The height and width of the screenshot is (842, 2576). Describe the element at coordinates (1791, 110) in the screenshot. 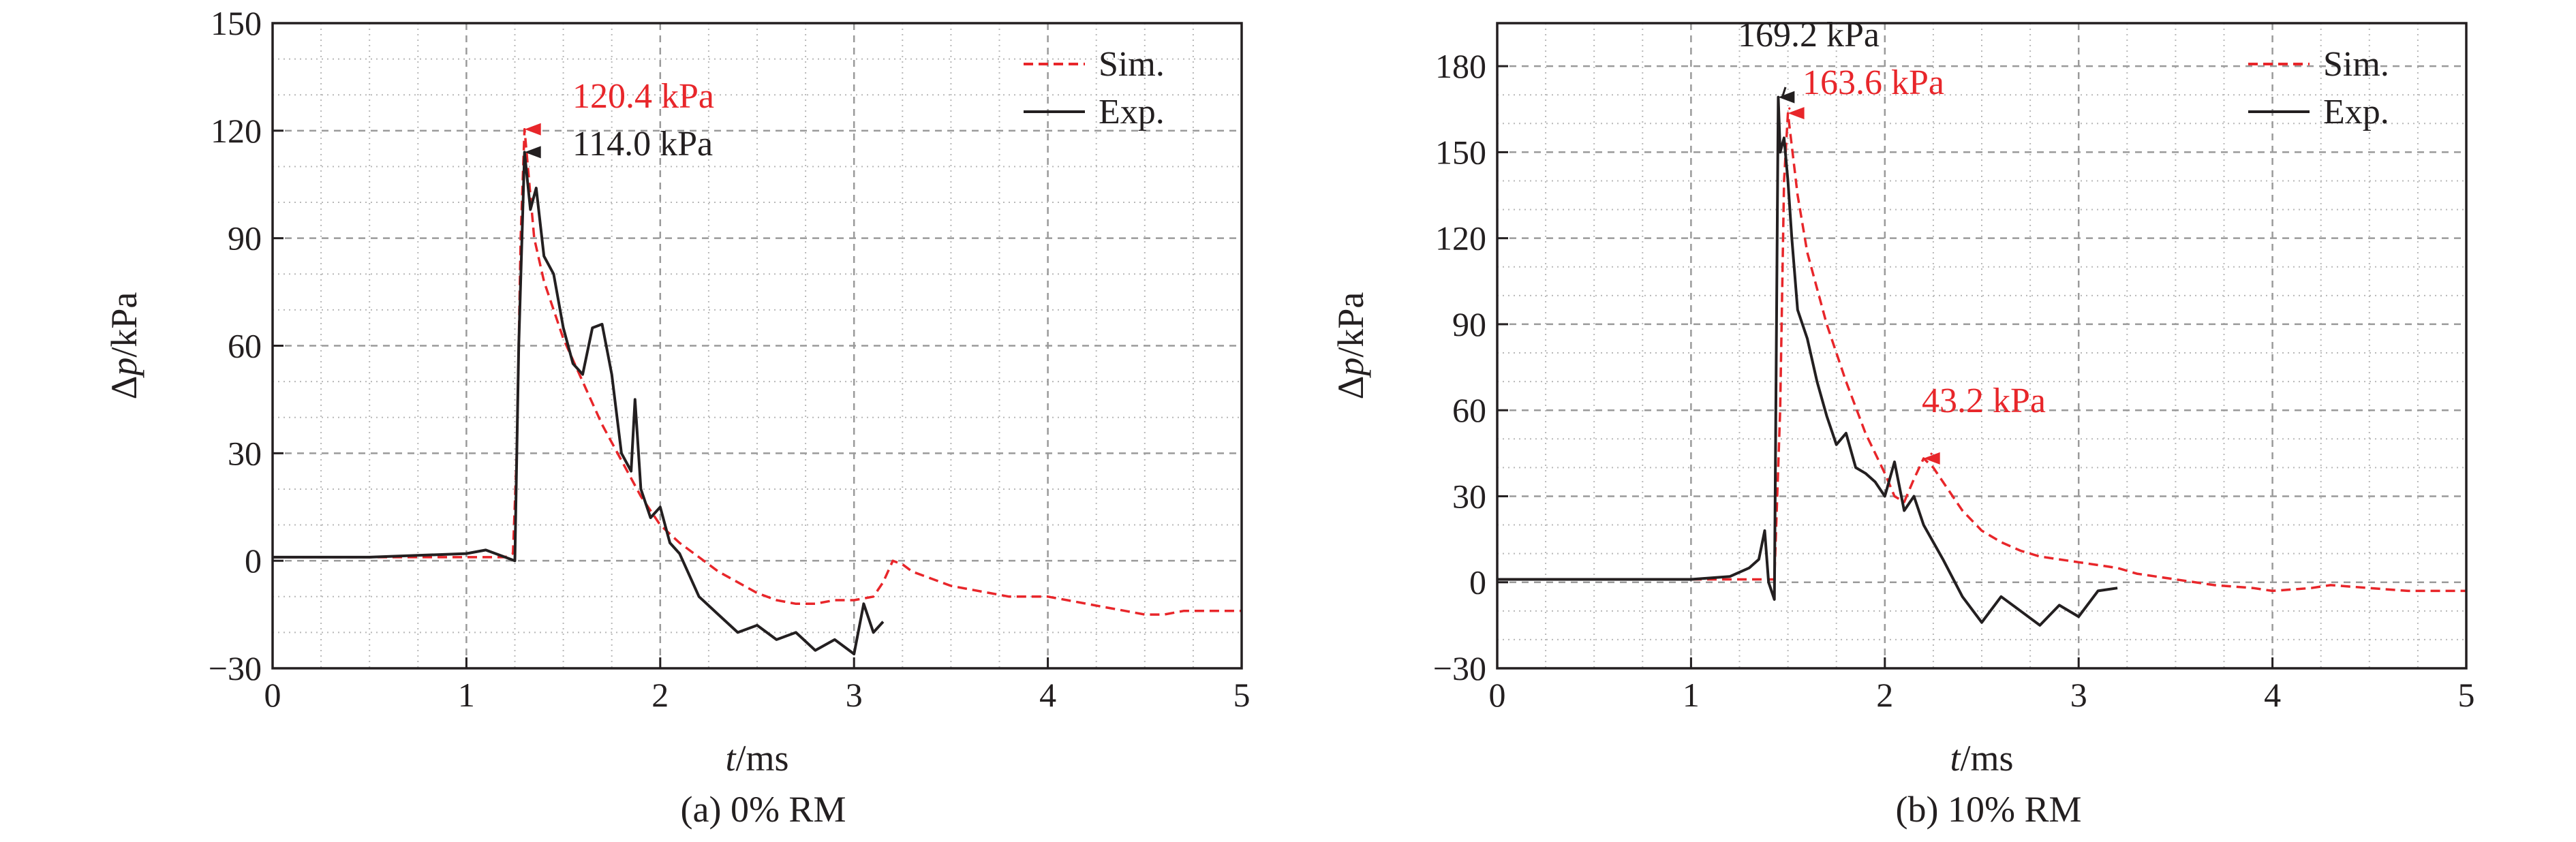

I see `annotation-leader` at that location.